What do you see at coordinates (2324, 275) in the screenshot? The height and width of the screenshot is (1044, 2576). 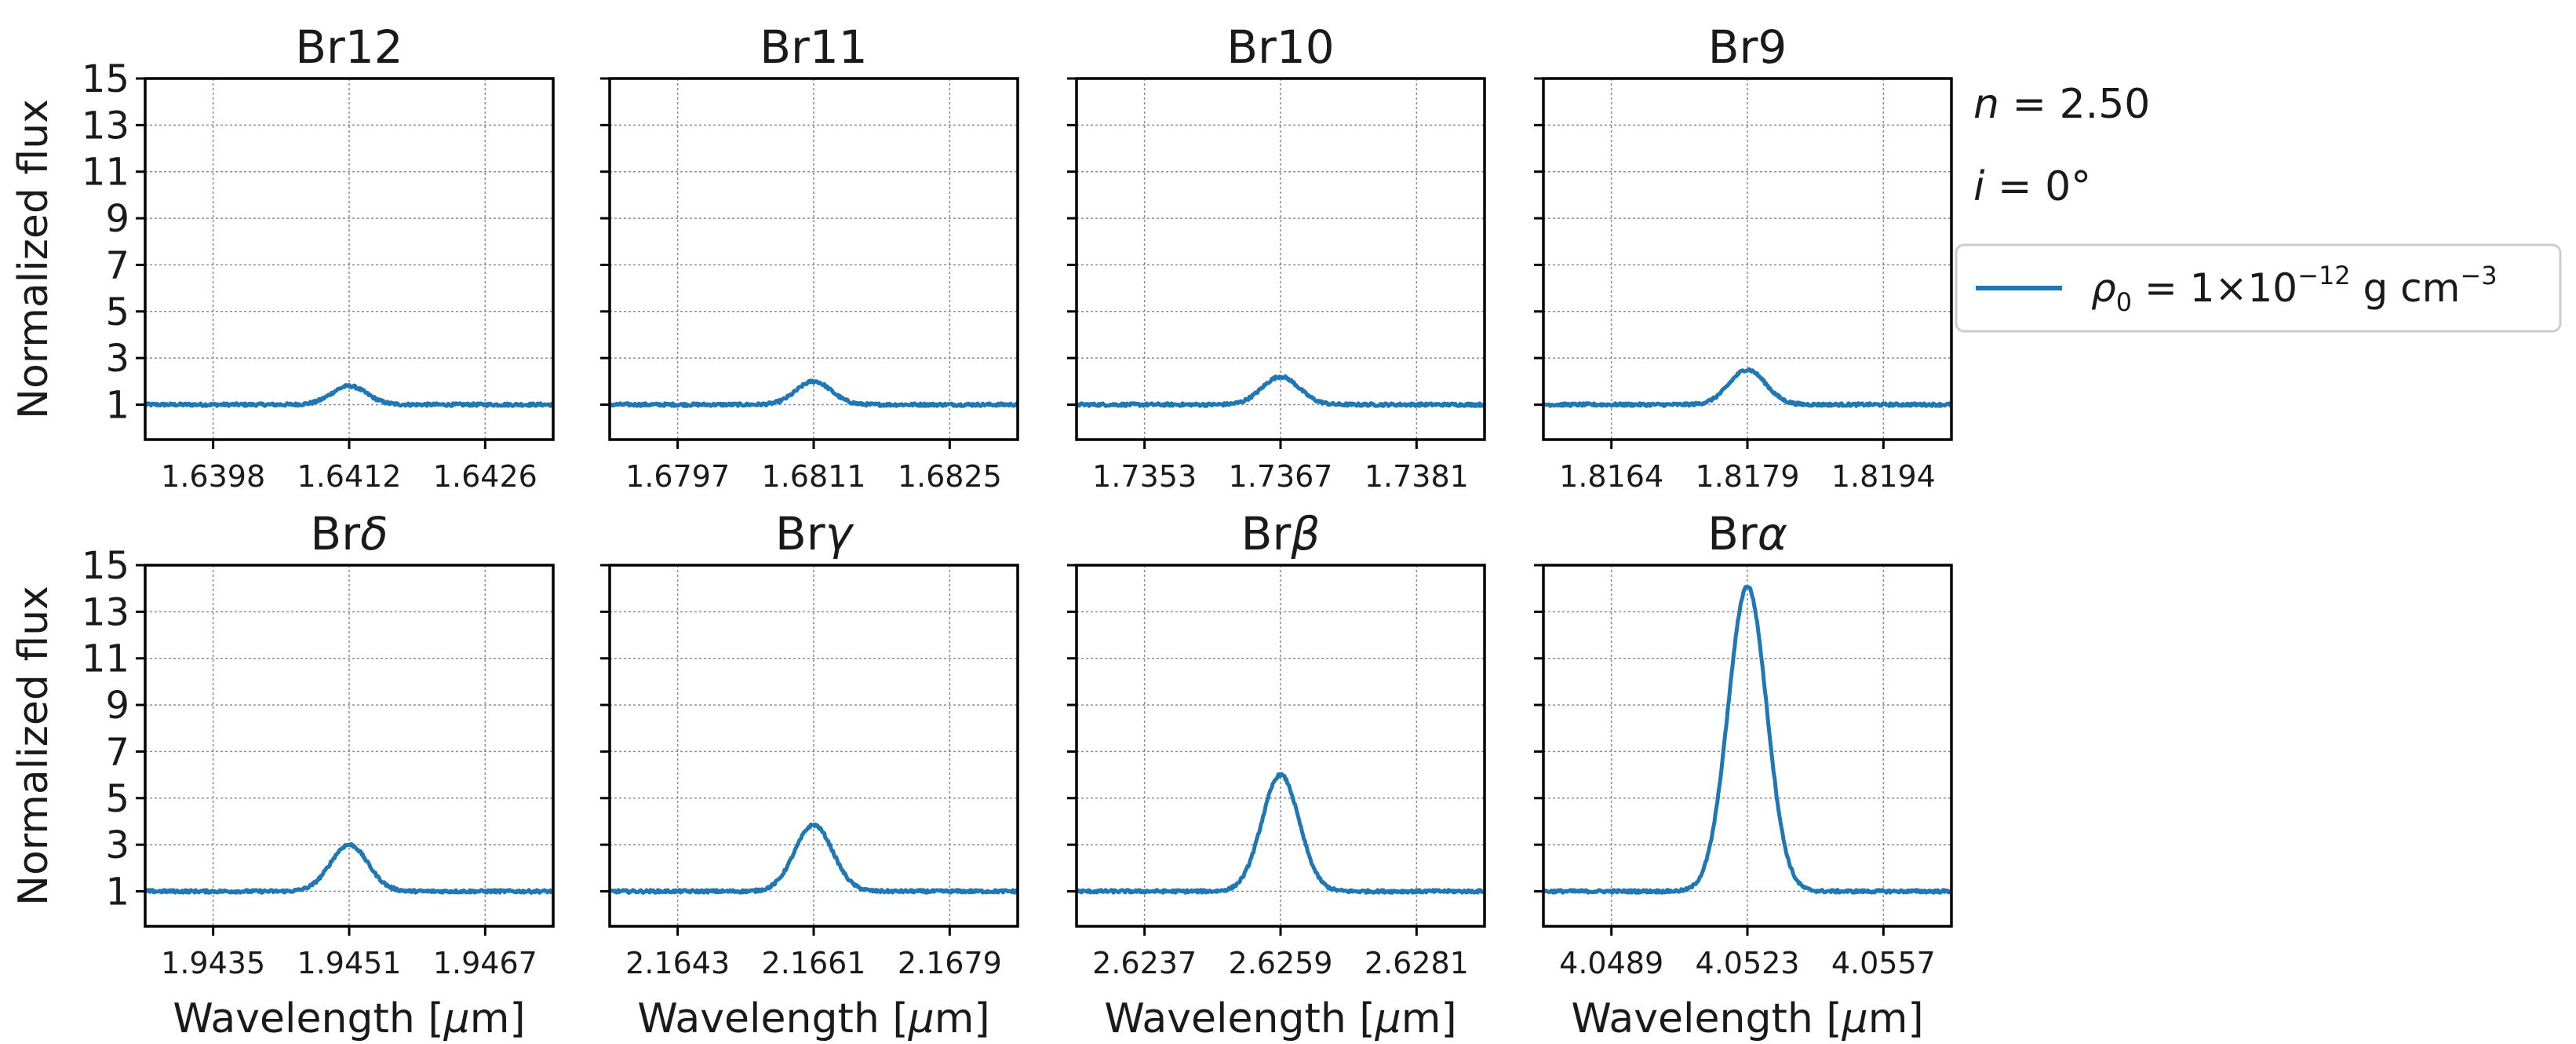 I see `legend-sup: −12` at bounding box center [2324, 275].